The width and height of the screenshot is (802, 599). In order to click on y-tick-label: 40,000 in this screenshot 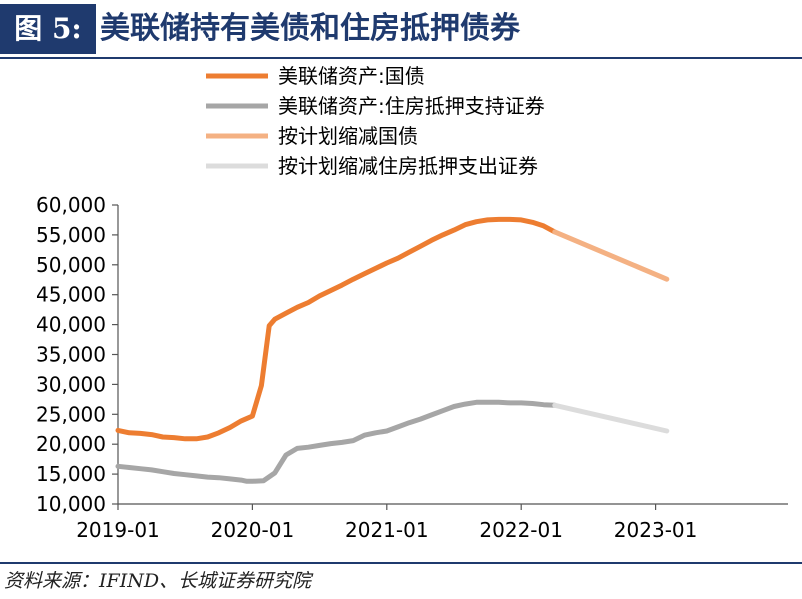, I will do `click(71, 325)`.